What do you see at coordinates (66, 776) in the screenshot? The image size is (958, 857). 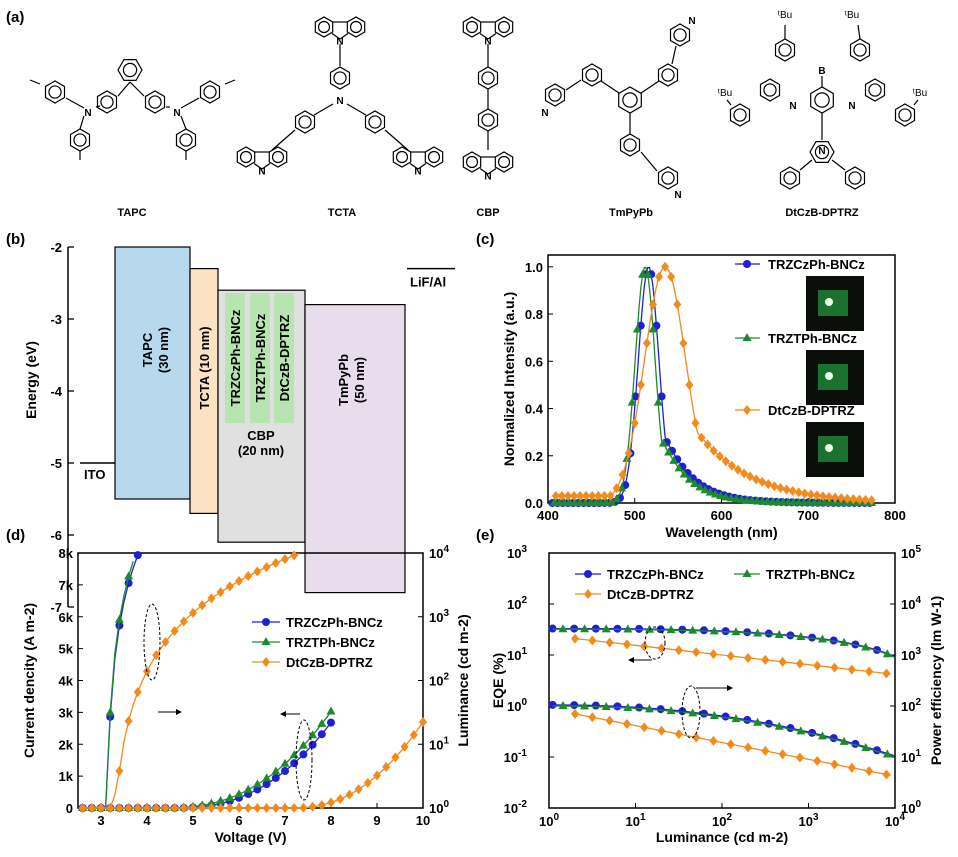 I see `chart-d-ytick-label: 1k` at bounding box center [66, 776].